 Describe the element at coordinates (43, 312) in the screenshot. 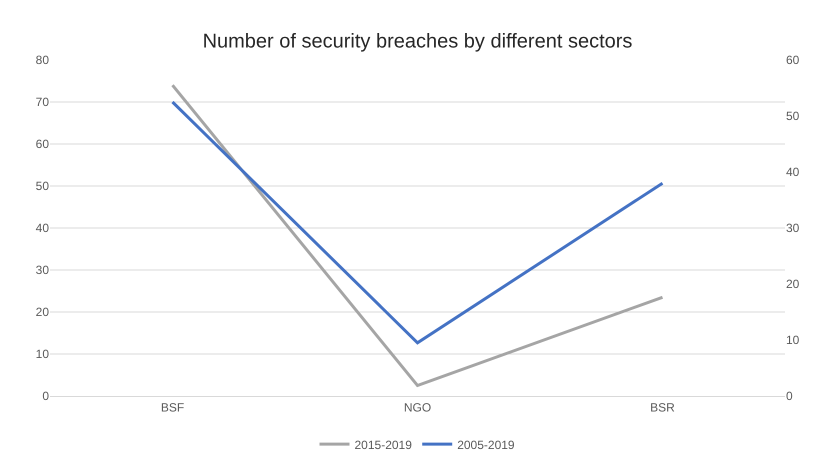

I see `y-tick-label: 20` at that location.